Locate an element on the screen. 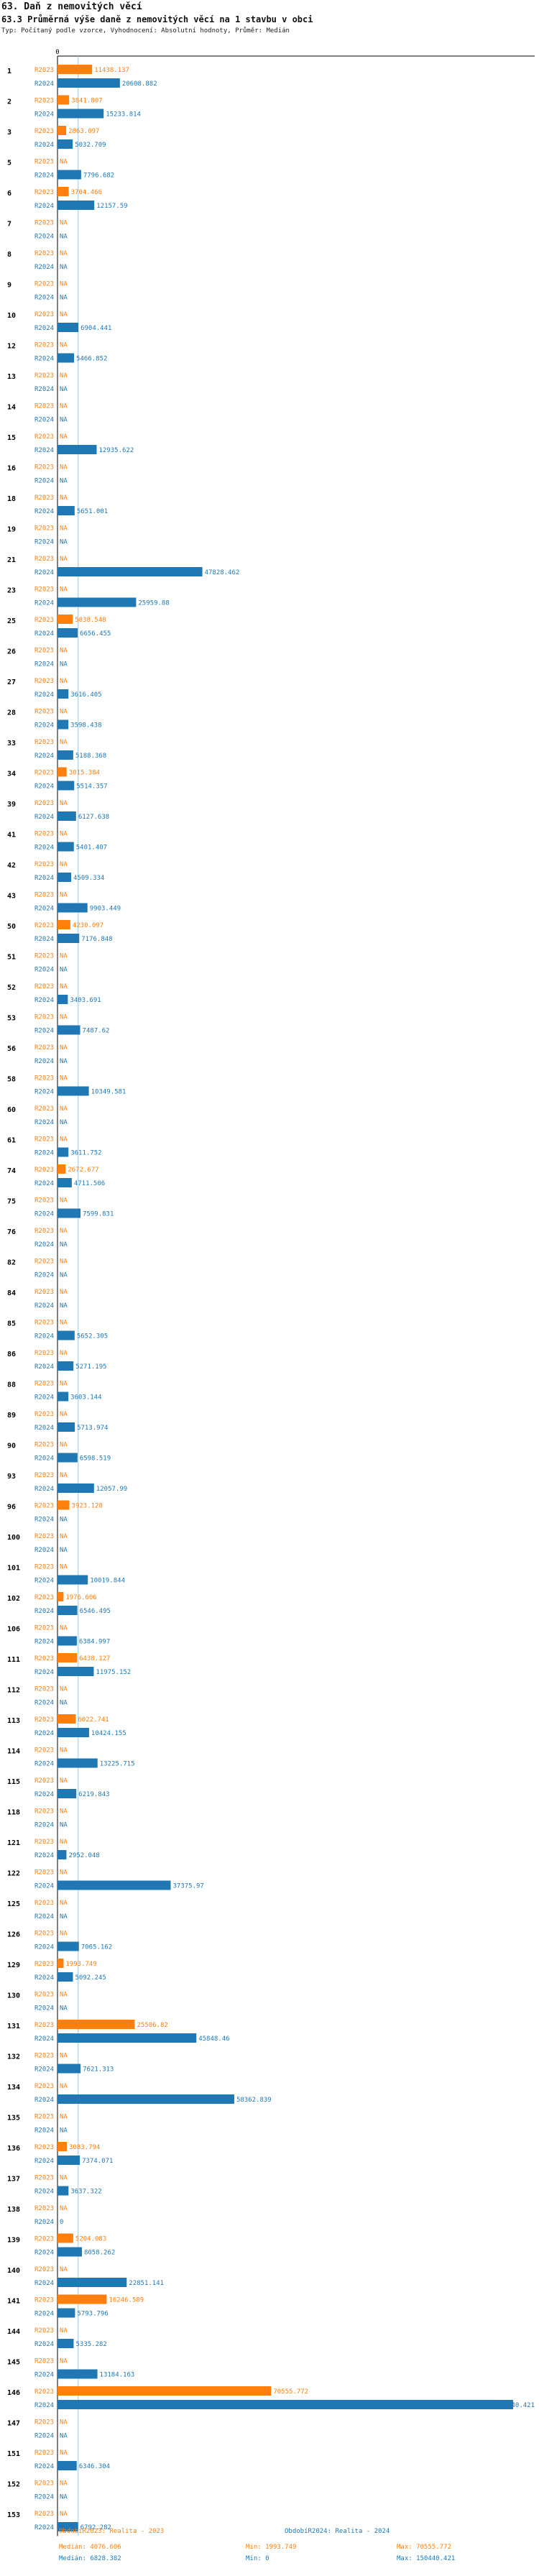 This screenshot has height=2576, width=539. data-label: 5335.282 is located at coordinates (91, 2344).